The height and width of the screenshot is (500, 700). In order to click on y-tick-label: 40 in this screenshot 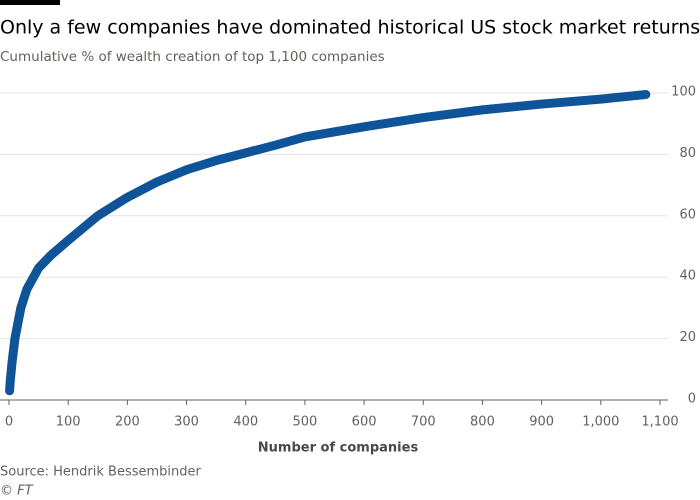, I will do `click(687, 276)`.